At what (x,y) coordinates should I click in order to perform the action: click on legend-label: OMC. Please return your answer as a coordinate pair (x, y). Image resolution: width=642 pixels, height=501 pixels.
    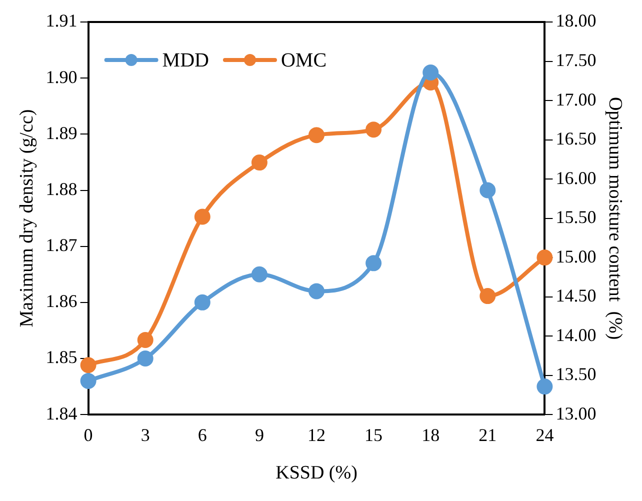
    Looking at the image, I should click on (303, 60).